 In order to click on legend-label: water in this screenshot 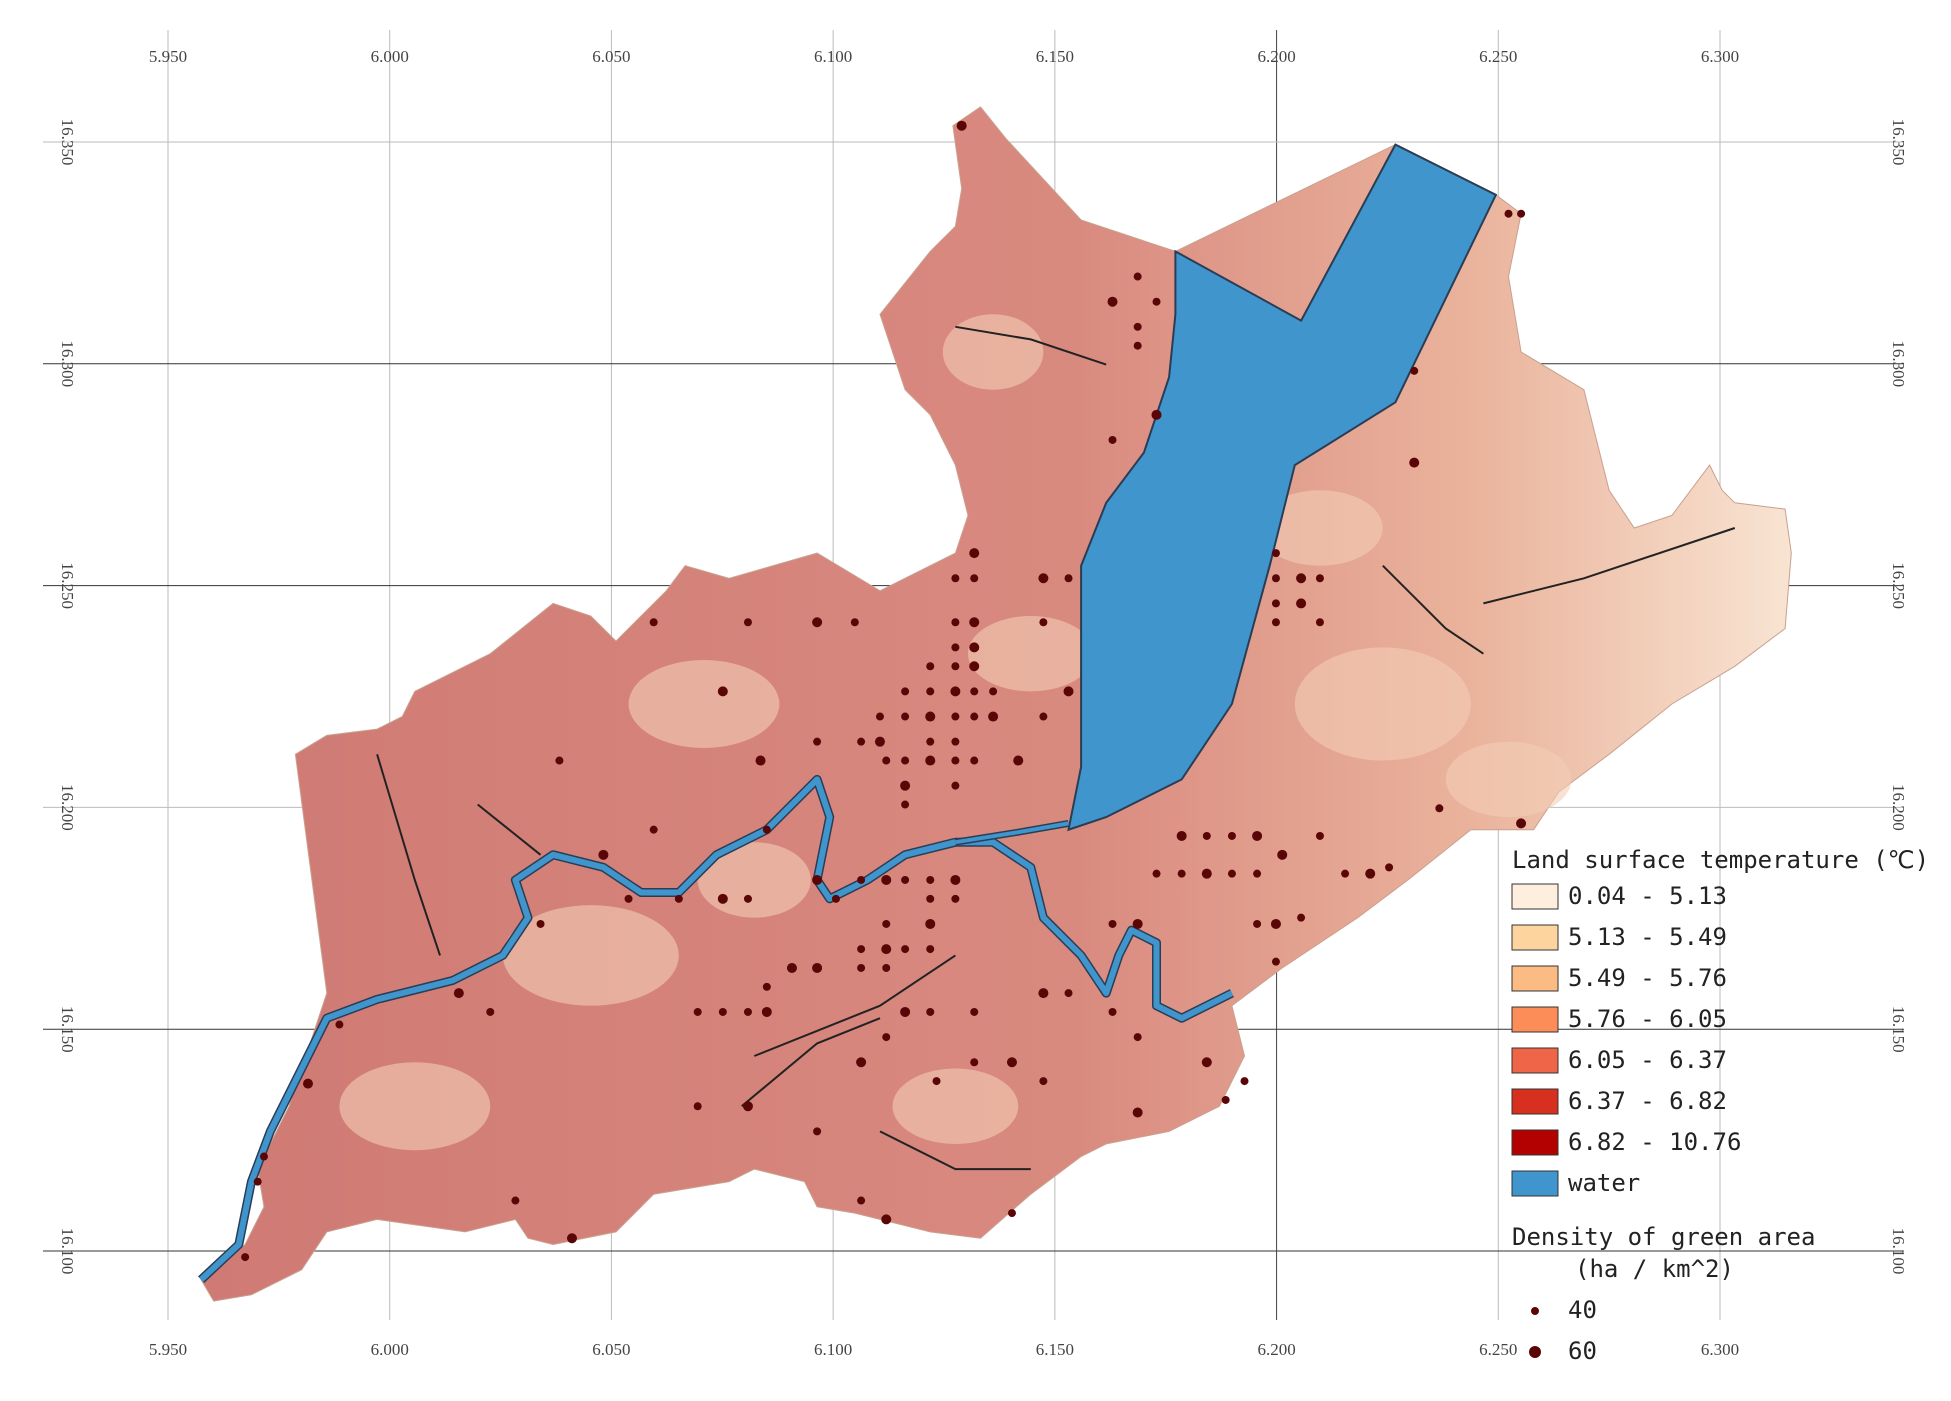, I will do `click(1604, 1183)`.